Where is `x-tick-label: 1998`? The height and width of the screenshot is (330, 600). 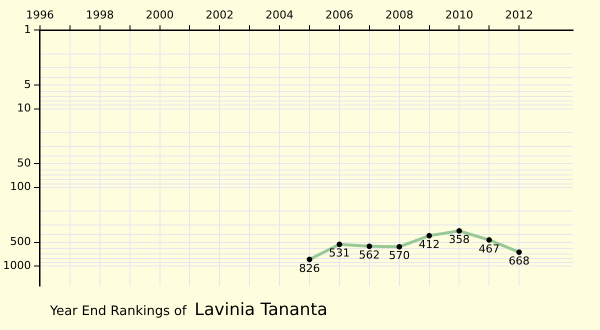
x-tick-label: 1998 is located at coordinates (100, 15).